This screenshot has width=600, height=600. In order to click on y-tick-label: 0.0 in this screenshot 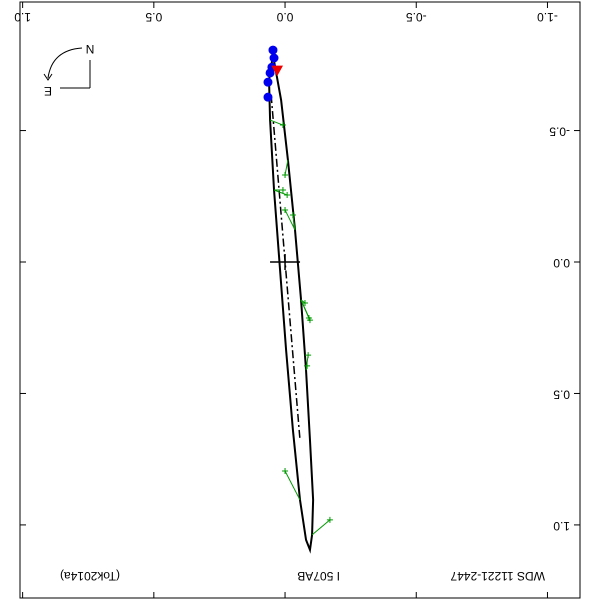, I will do `click(561, 263)`.